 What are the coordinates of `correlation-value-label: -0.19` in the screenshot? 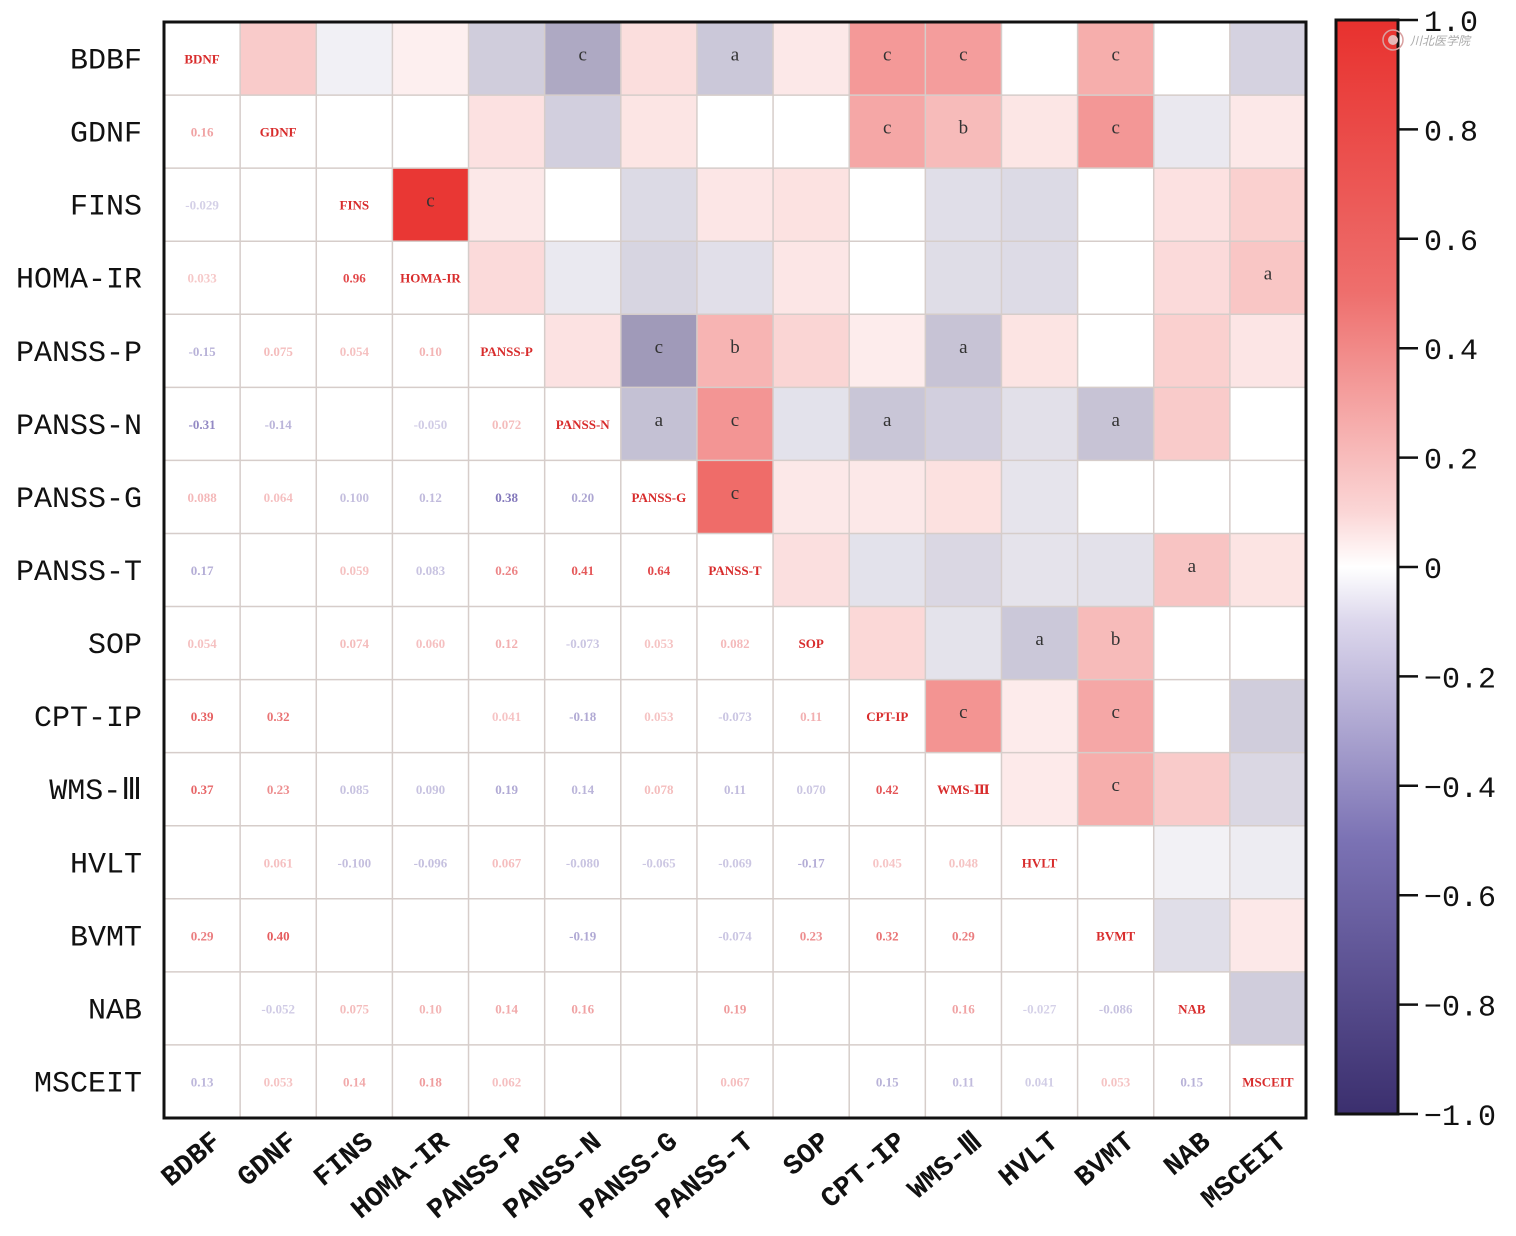 It's located at (583, 935).